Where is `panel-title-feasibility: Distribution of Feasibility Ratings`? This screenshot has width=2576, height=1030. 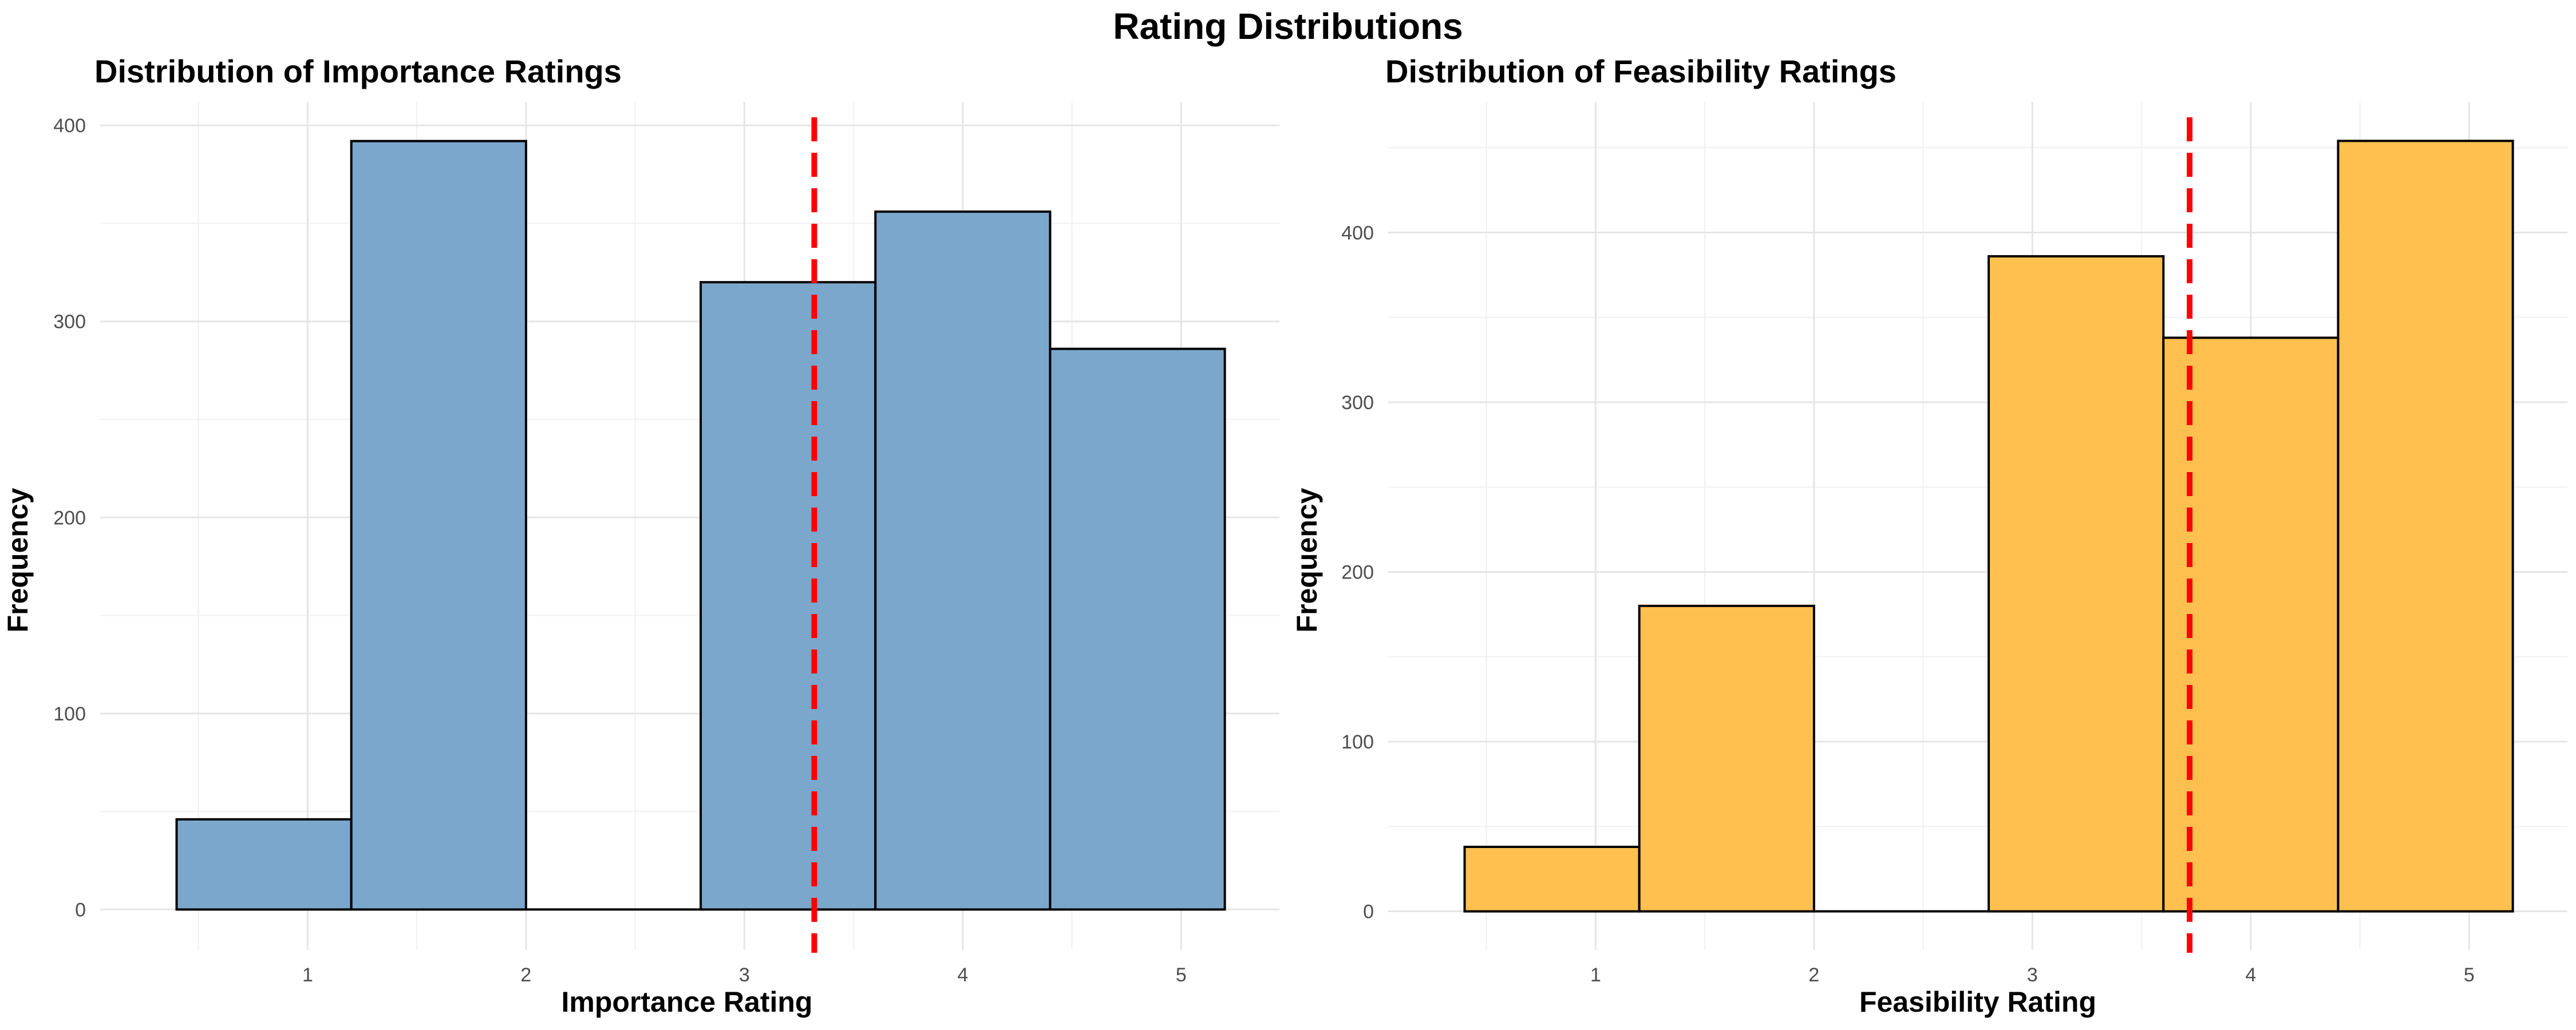
panel-title-feasibility: Distribution of Feasibility Ratings is located at coordinates (1641, 71).